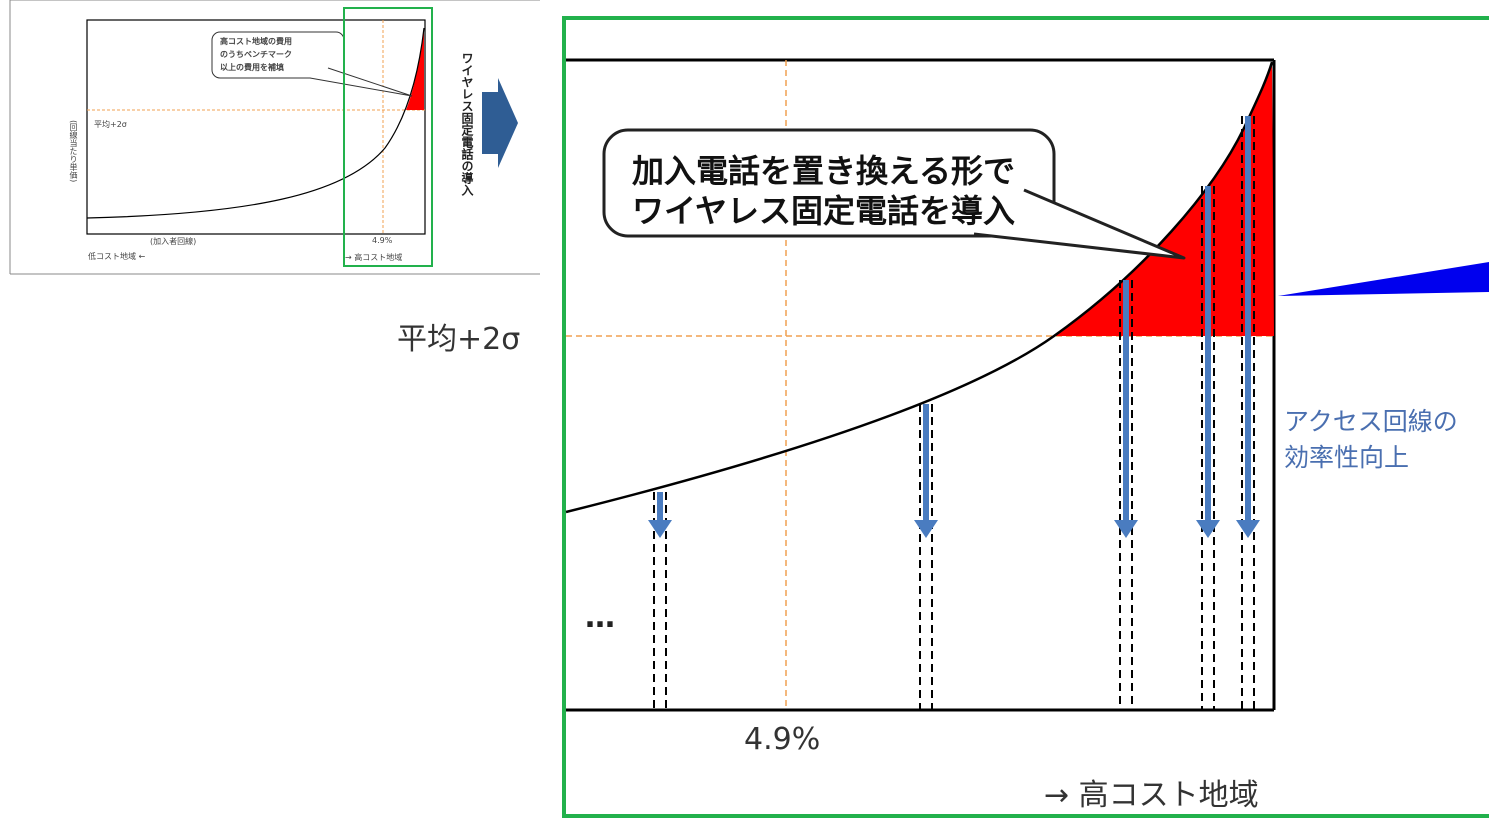 The image size is (1489, 818). What do you see at coordinates (1248, 529) in the screenshot?
I see `down-arrow-5-head` at bounding box center [1248, 529].